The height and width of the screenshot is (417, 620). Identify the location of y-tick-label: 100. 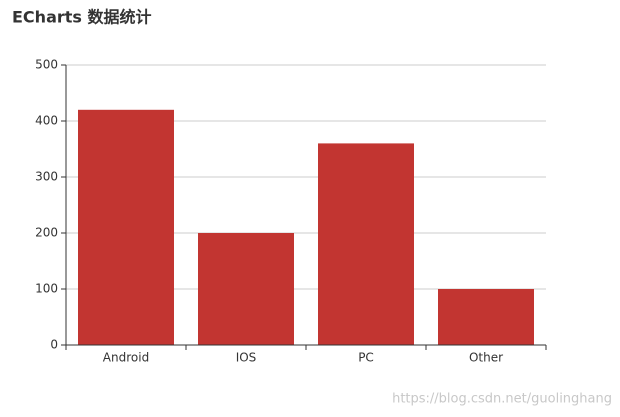
(46, 289).